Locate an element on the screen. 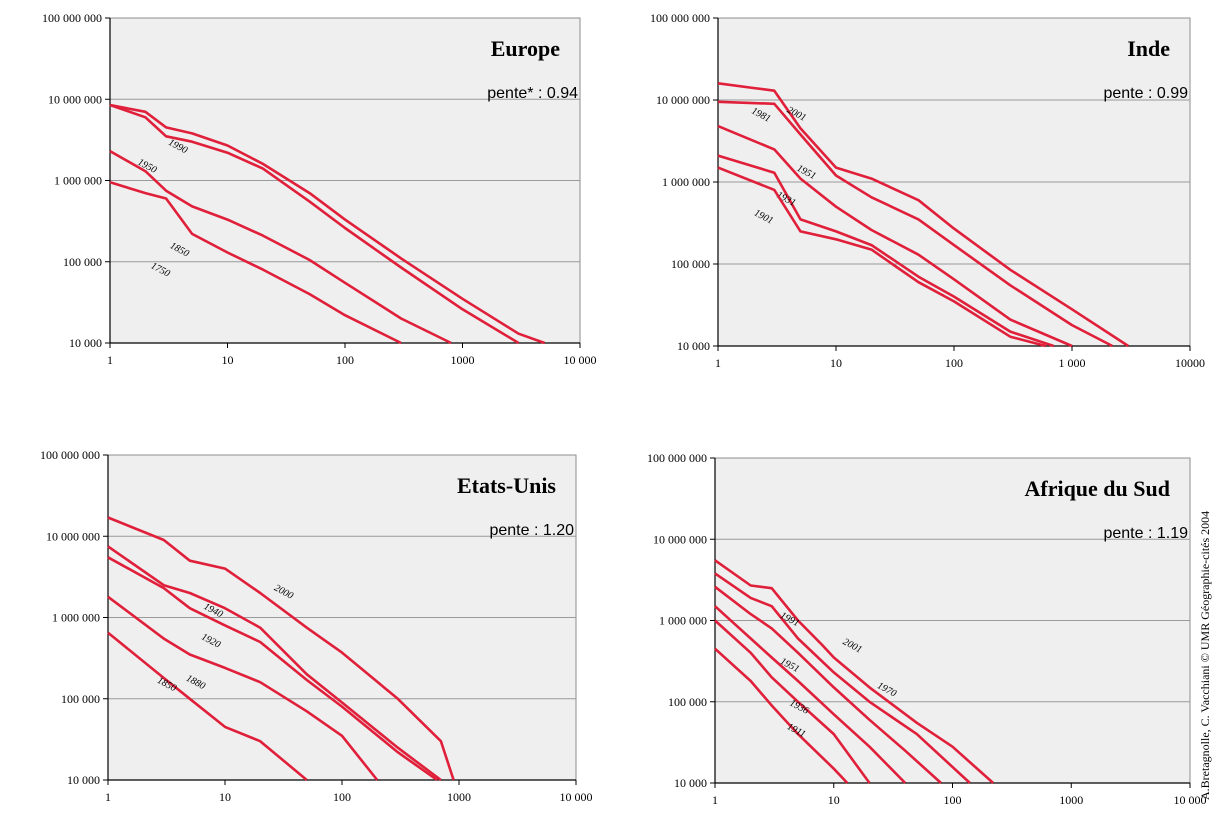 The image size is (1229, 814). slope-annotation: pente : 1.19 is located at coordinates (1145, 533).